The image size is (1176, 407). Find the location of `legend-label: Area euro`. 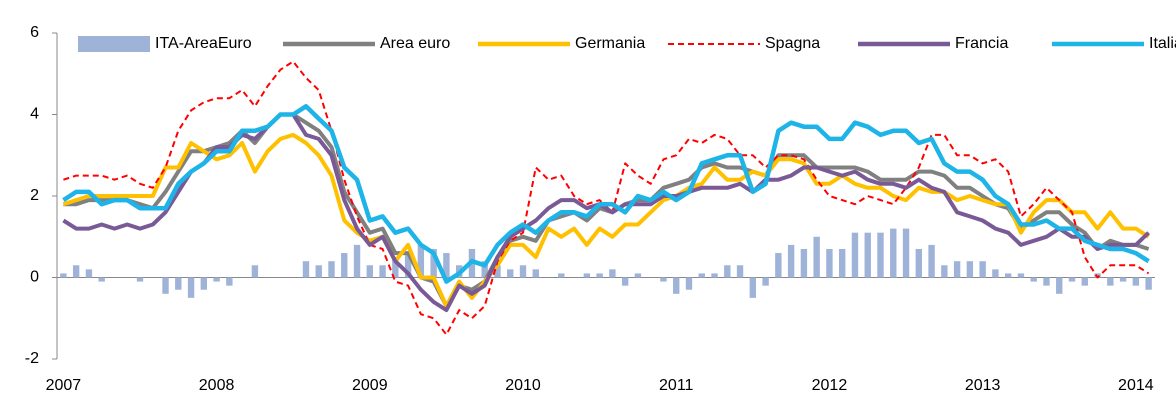

legend-label: Area euro is located at coordinates (415, 43).